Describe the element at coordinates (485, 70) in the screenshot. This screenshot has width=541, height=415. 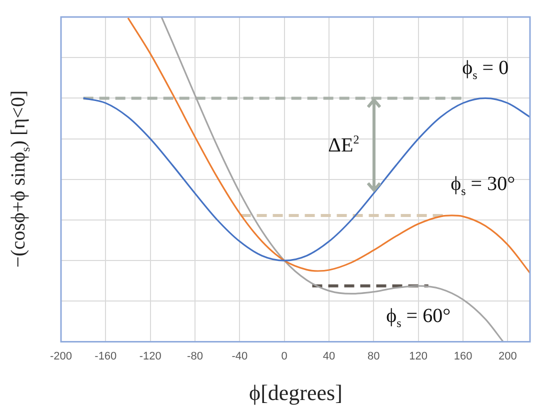
I see `series-label: ϕ$_{s}$ = 0` at that location.